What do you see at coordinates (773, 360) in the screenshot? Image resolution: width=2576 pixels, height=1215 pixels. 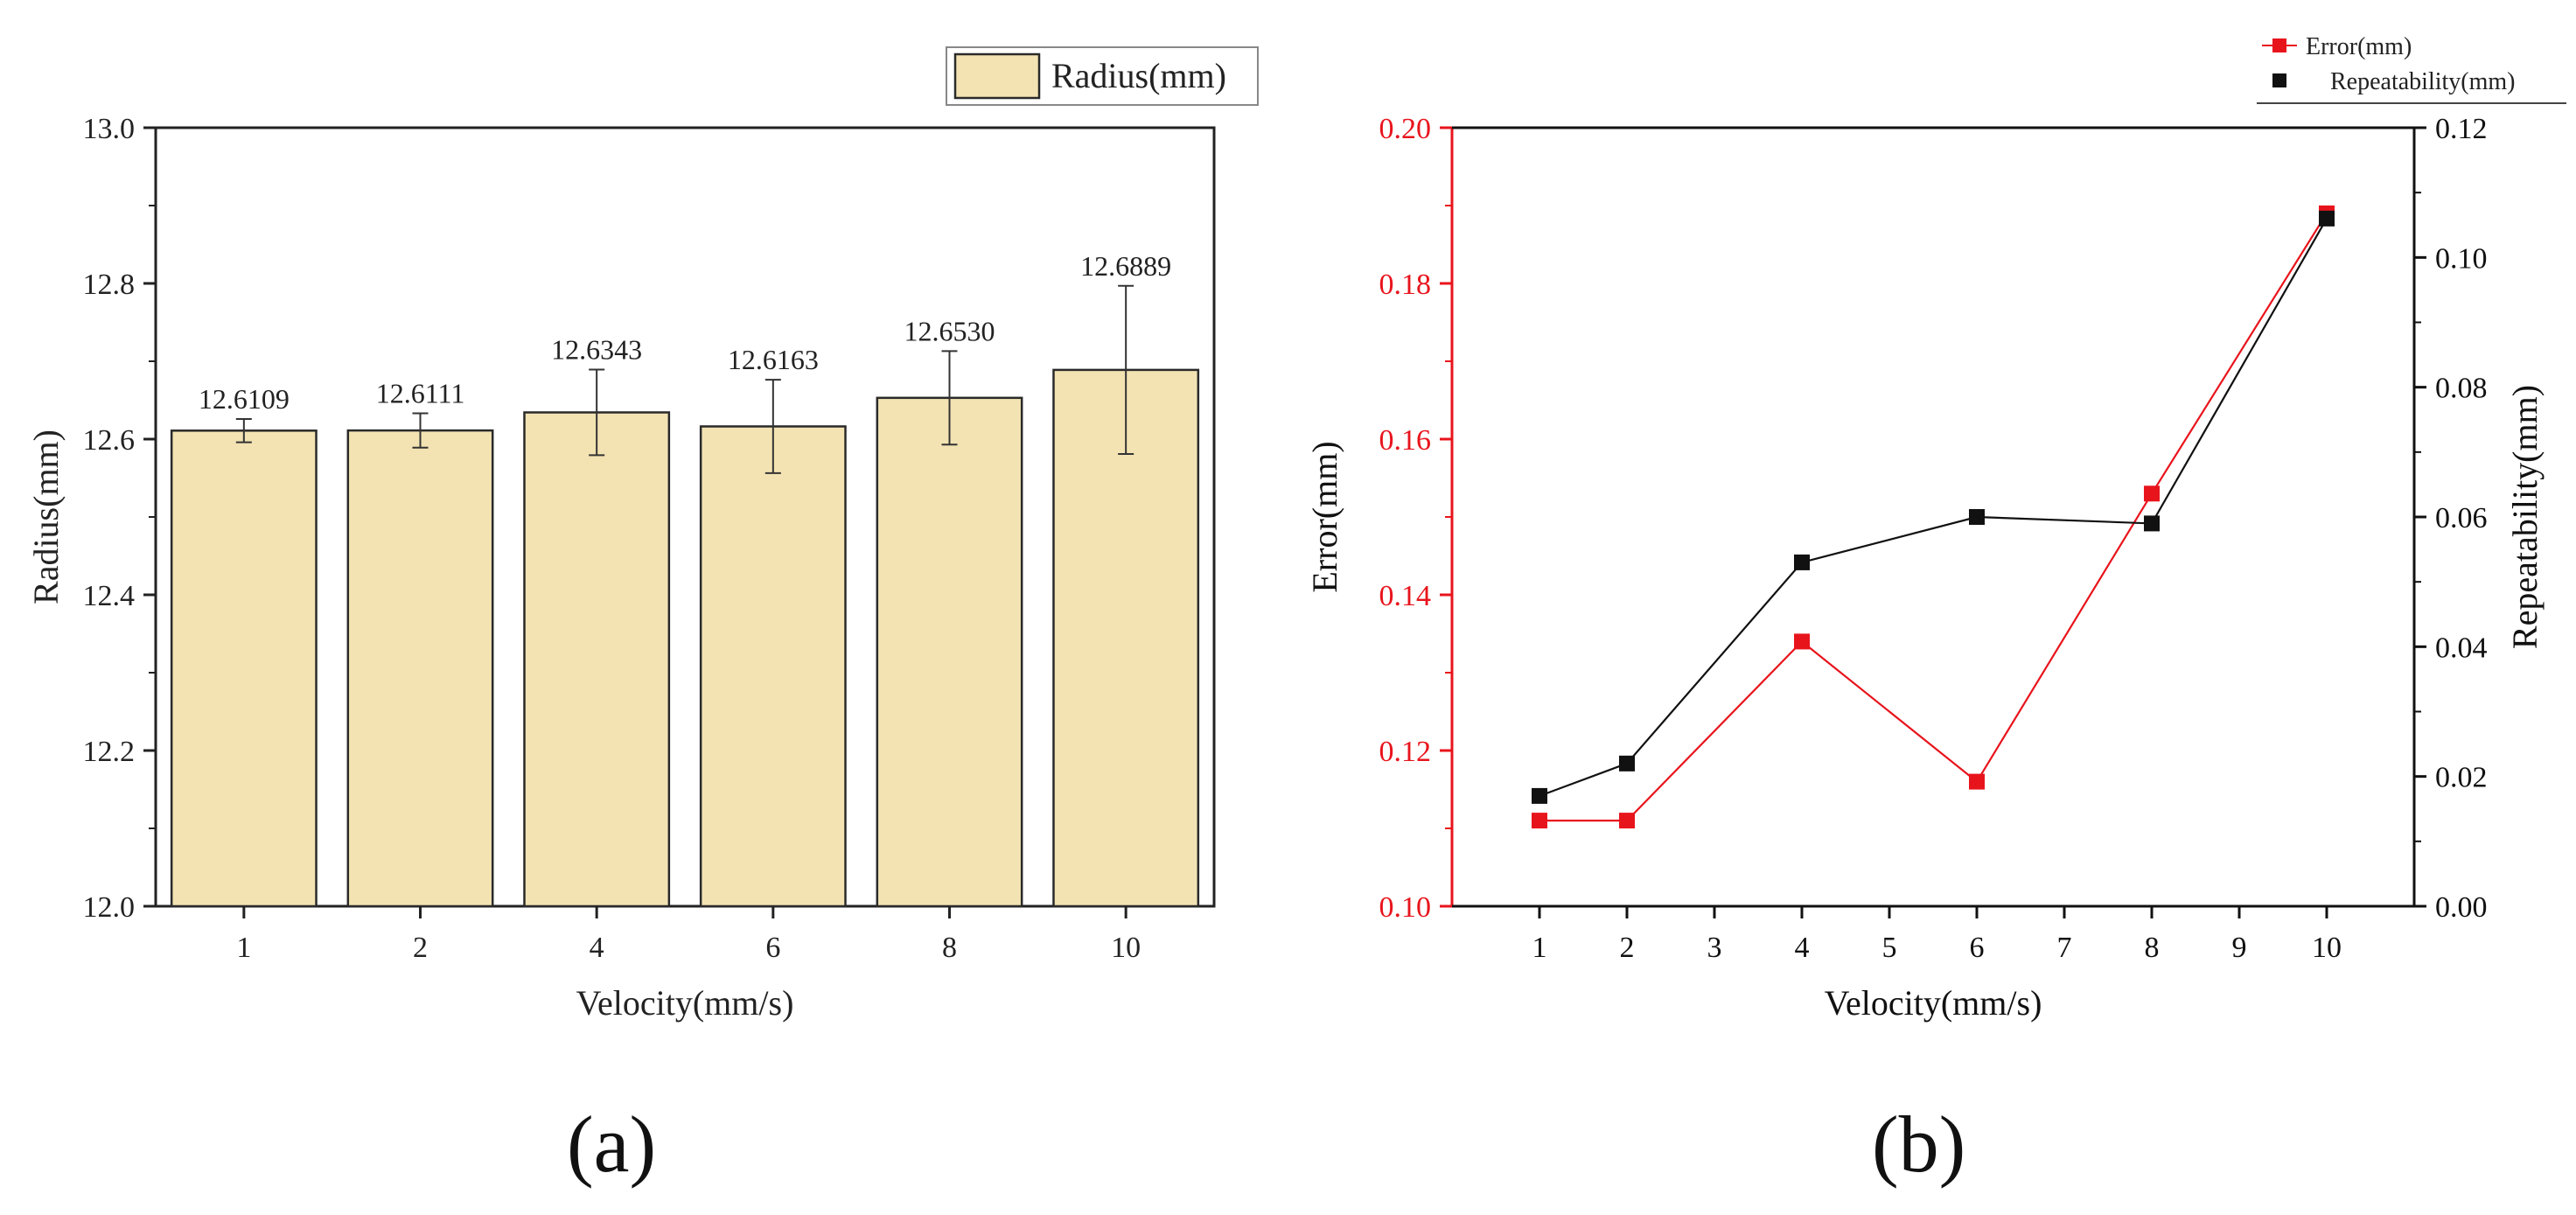 I see `data-label: 12.6163` at bounding box center [773, 360].